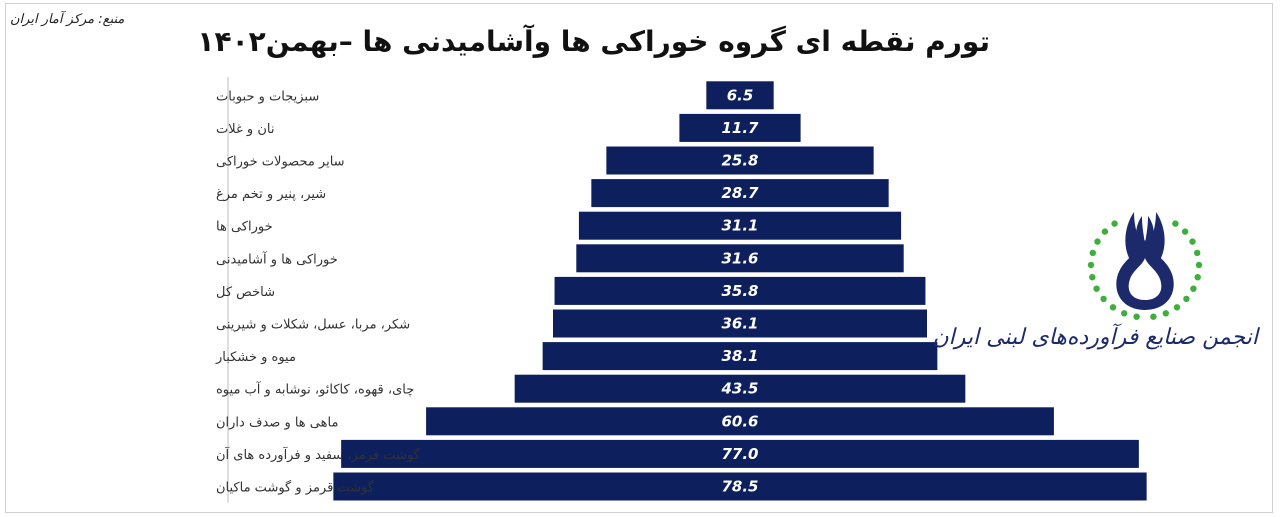  I want to click on source-note: منبع: مرکز آمار ایران, so click(67, 19).